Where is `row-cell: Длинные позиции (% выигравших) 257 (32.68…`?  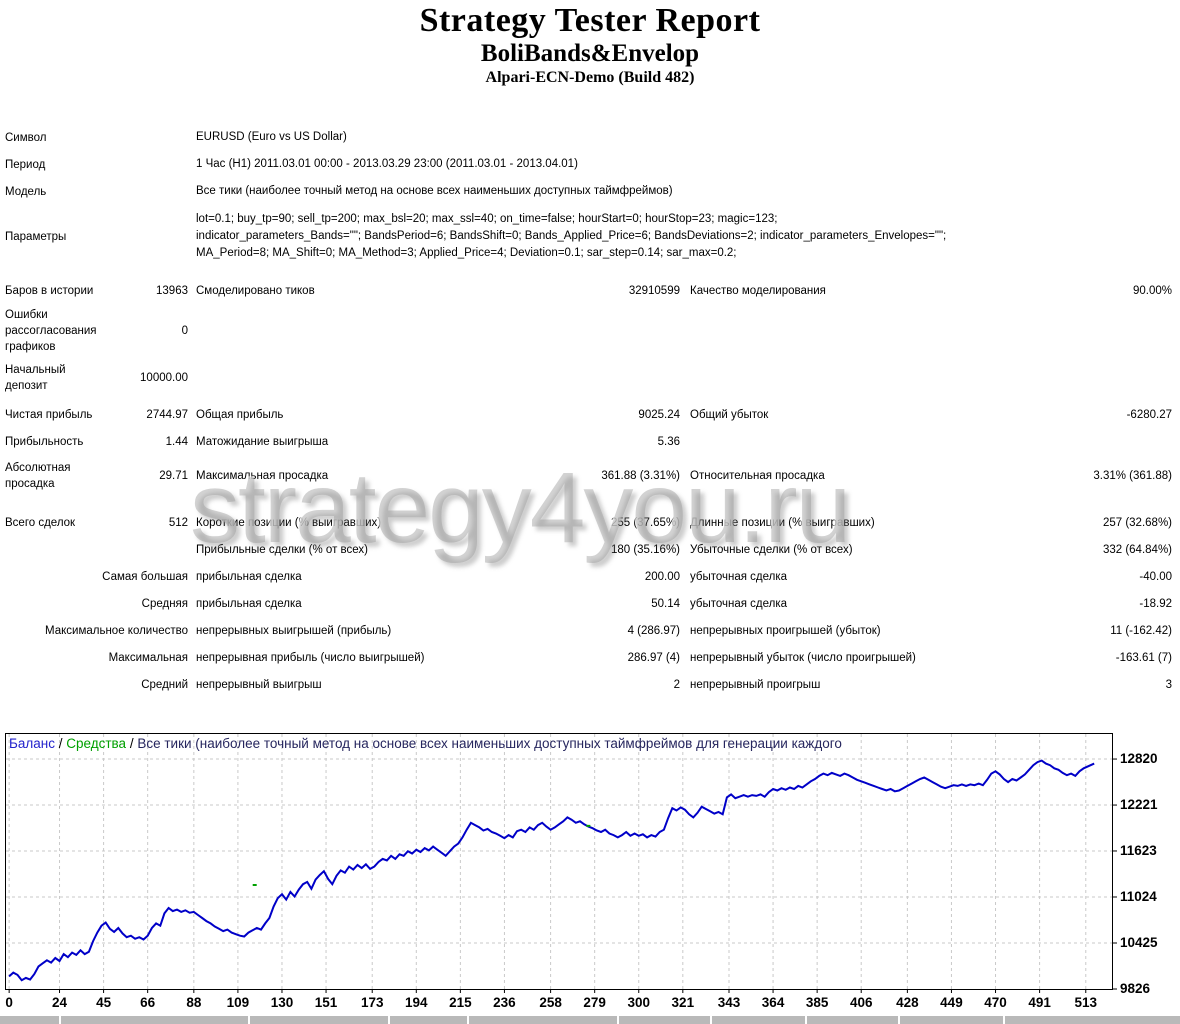
row-cell: Длинные позиции (% выигравших) 257 (32.68… is located at coordinates (931, 523).